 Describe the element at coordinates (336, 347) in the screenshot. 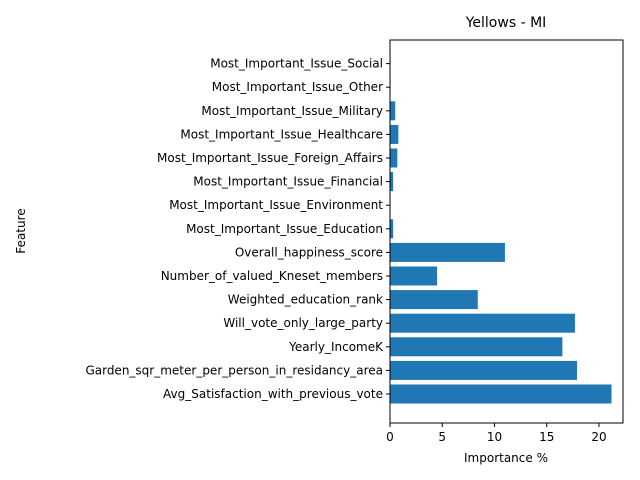

I see `y-tick-label: Yearly_IncomeK` at that location.